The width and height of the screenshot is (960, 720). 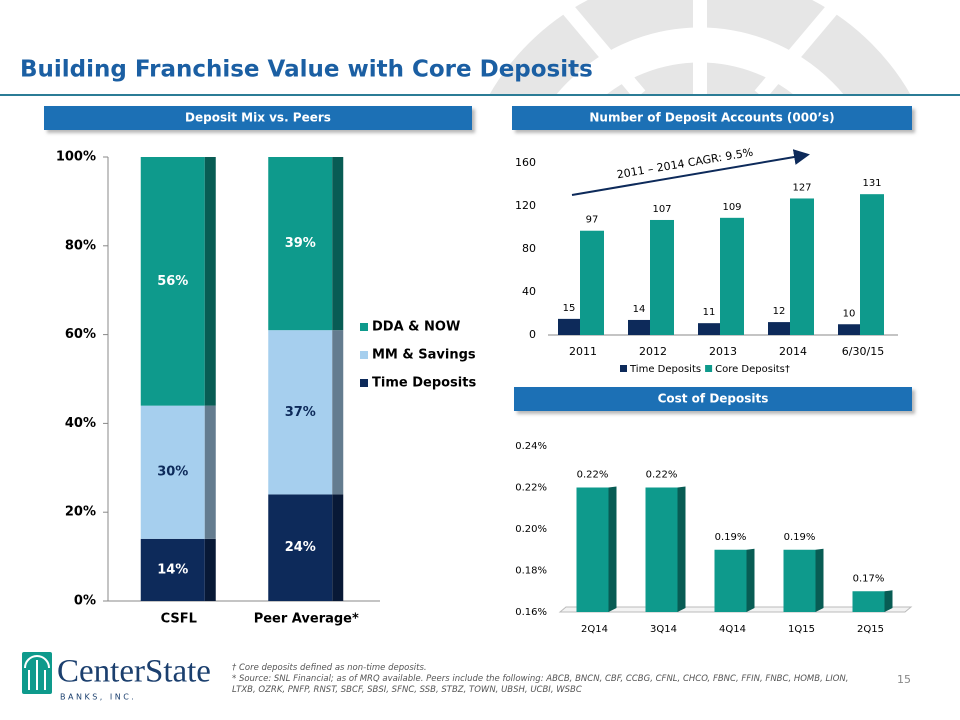 I want to click on x-tick-label: 2012, so click(x=653, y=351).